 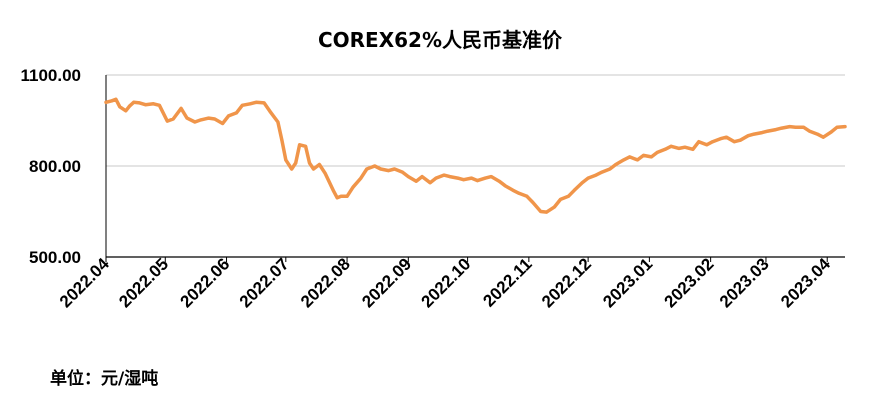 What do you see at coordinates (744, 282) in the screenshot?
I see `x-tick-label: 2023.03` at bounding box center [744, 282].